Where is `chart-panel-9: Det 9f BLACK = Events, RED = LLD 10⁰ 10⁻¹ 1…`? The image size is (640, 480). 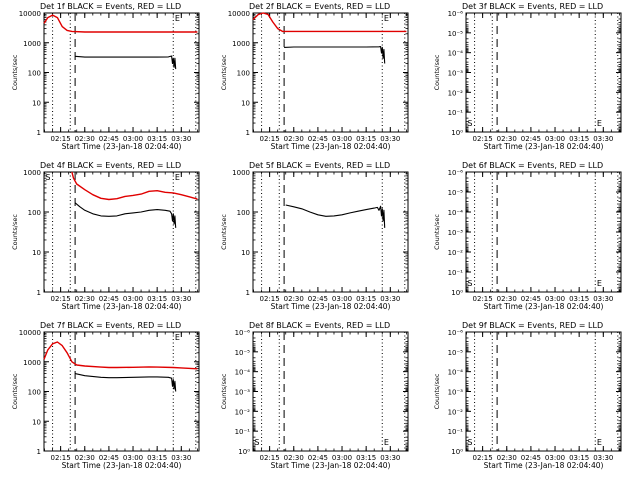
chart-panel-9: Det 9f BLACK = Events, RED = LLD 10⁰ 10⁻¹ 1… is located at coordinates (527, 395).